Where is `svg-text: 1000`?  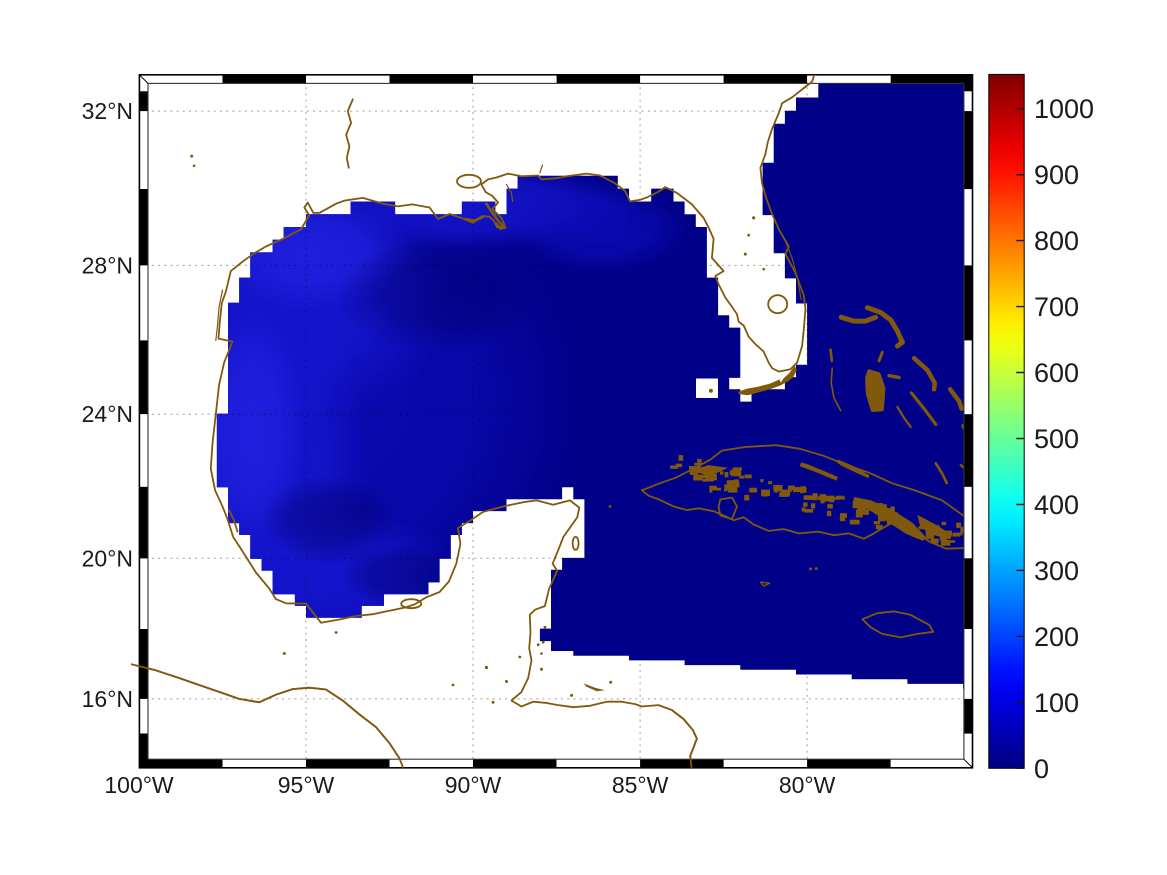 svg-text: 1000 is located at coordinates (1064, 109).